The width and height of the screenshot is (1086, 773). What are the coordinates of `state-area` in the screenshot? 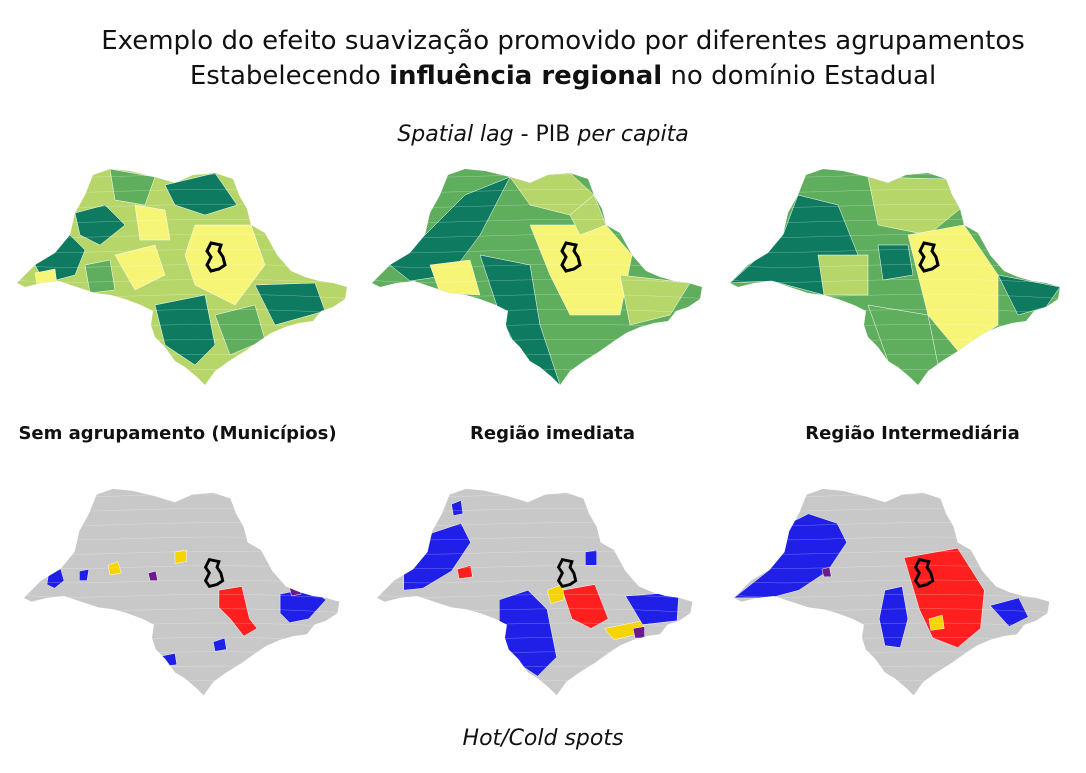 It's located at (181, 592).